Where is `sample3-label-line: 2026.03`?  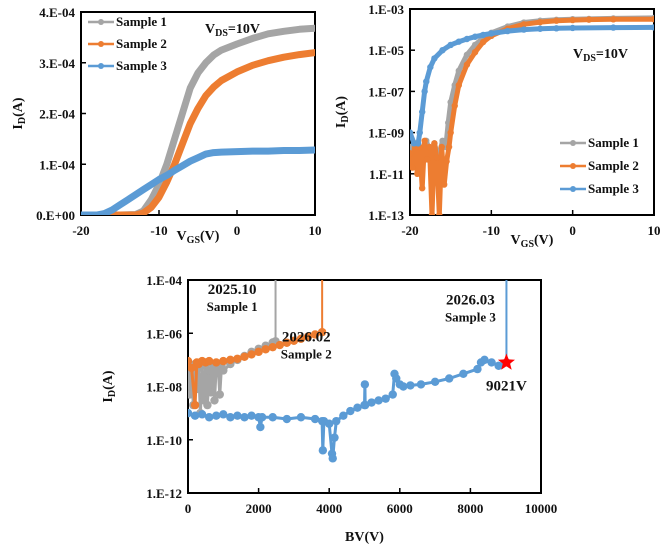 sample3-label-line: 2026.03 is located at coordinates (470, 301).